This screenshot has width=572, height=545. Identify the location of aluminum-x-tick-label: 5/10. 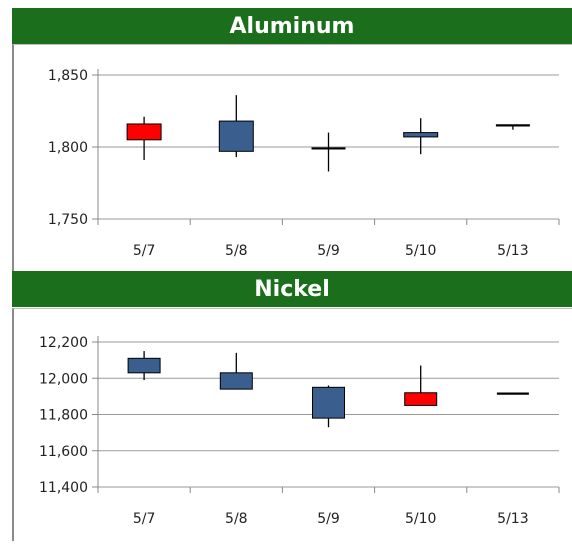
(420, 251).